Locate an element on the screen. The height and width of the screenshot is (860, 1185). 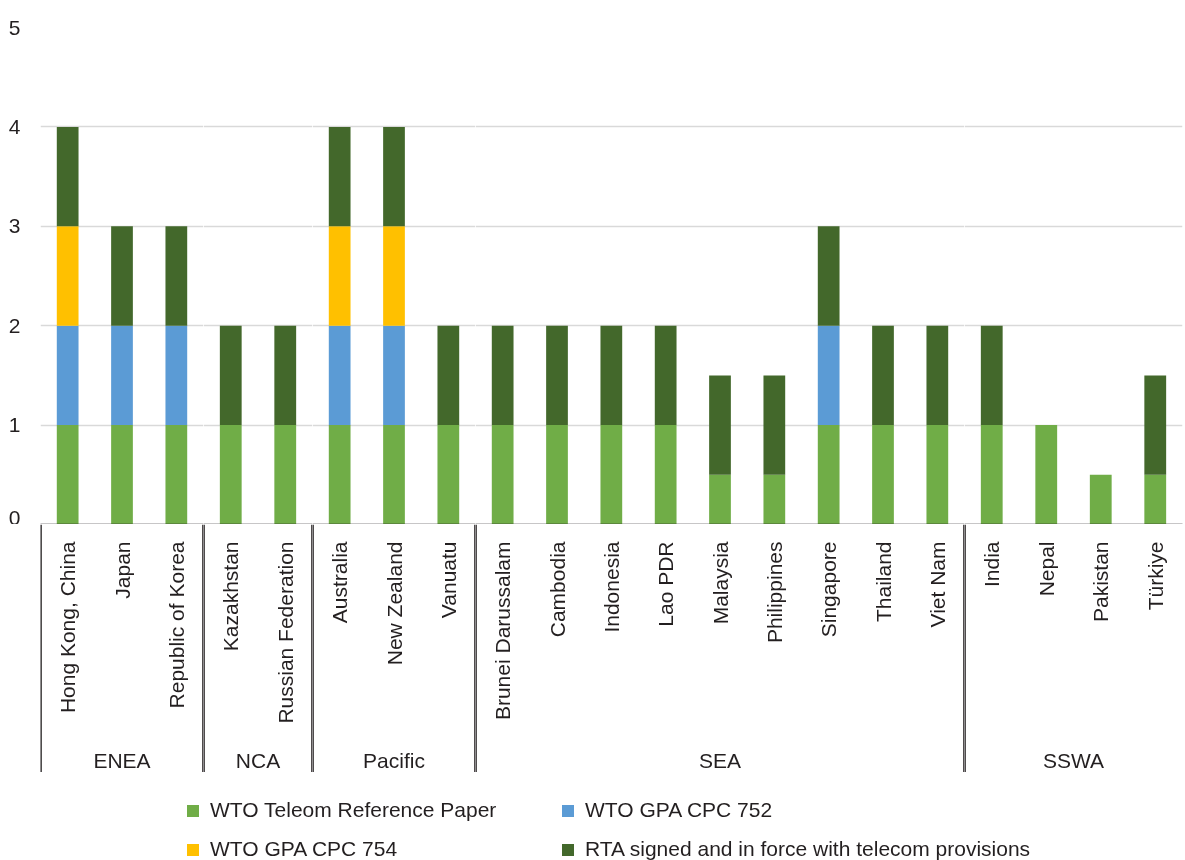
x-tick-label: New Zealand is located at coordinates (394, 603).